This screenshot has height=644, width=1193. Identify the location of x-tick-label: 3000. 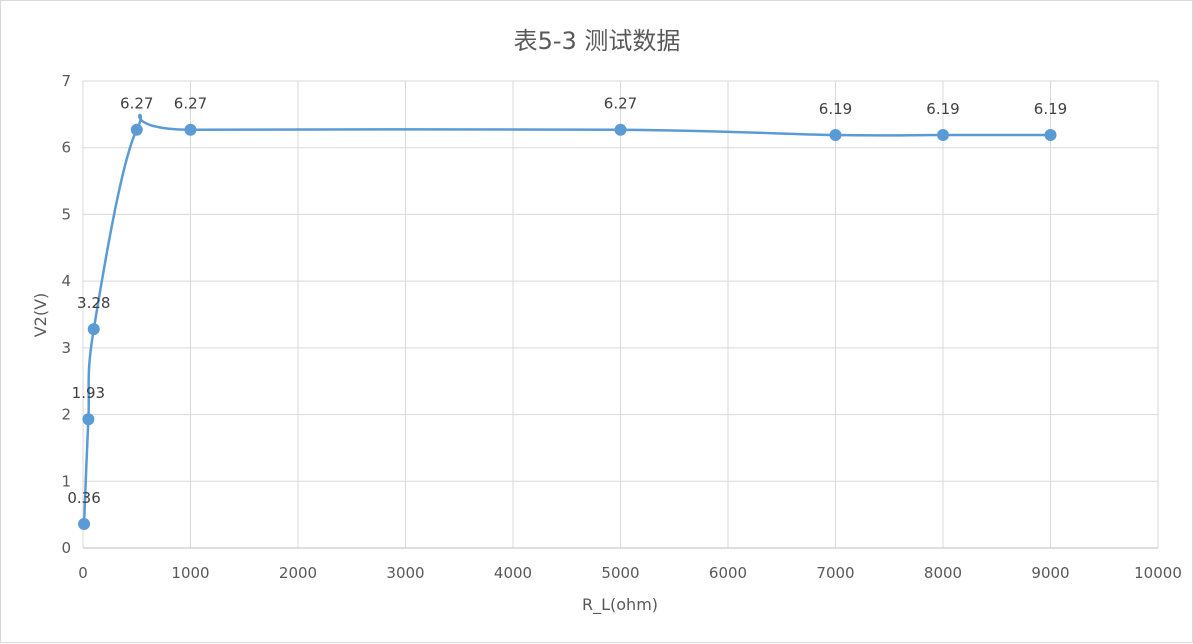
(405, 573).